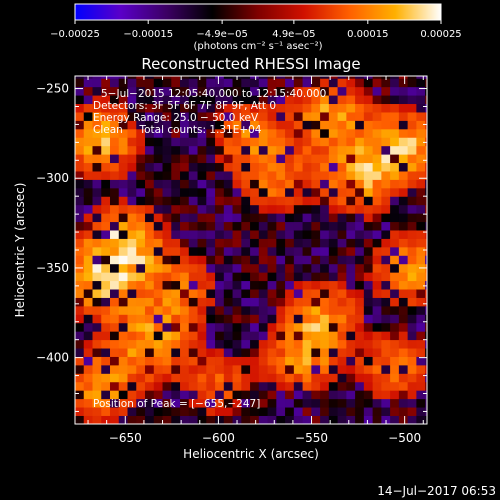 This screenshot has width=500, height=500. What do you see at coordinates (258, 12) in the screenshot?
I see `colorbar` at bounding box center [258, 12].